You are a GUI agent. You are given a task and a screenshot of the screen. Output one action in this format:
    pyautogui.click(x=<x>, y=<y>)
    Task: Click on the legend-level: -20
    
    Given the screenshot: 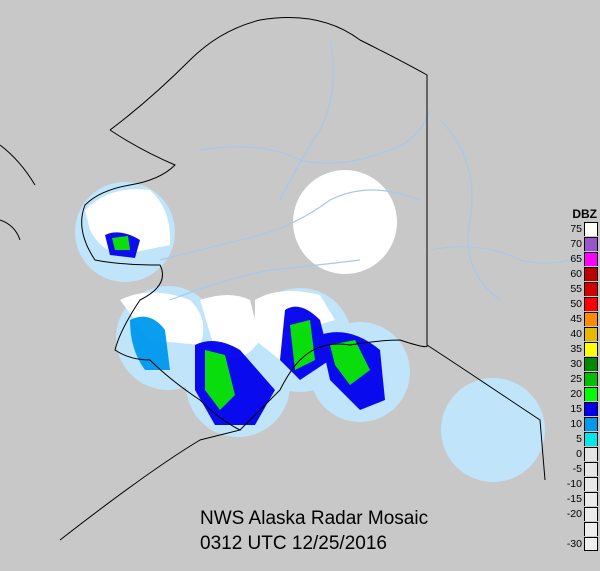 What is the action you would take?
    pyautogui.click(x=581, y=513)
    